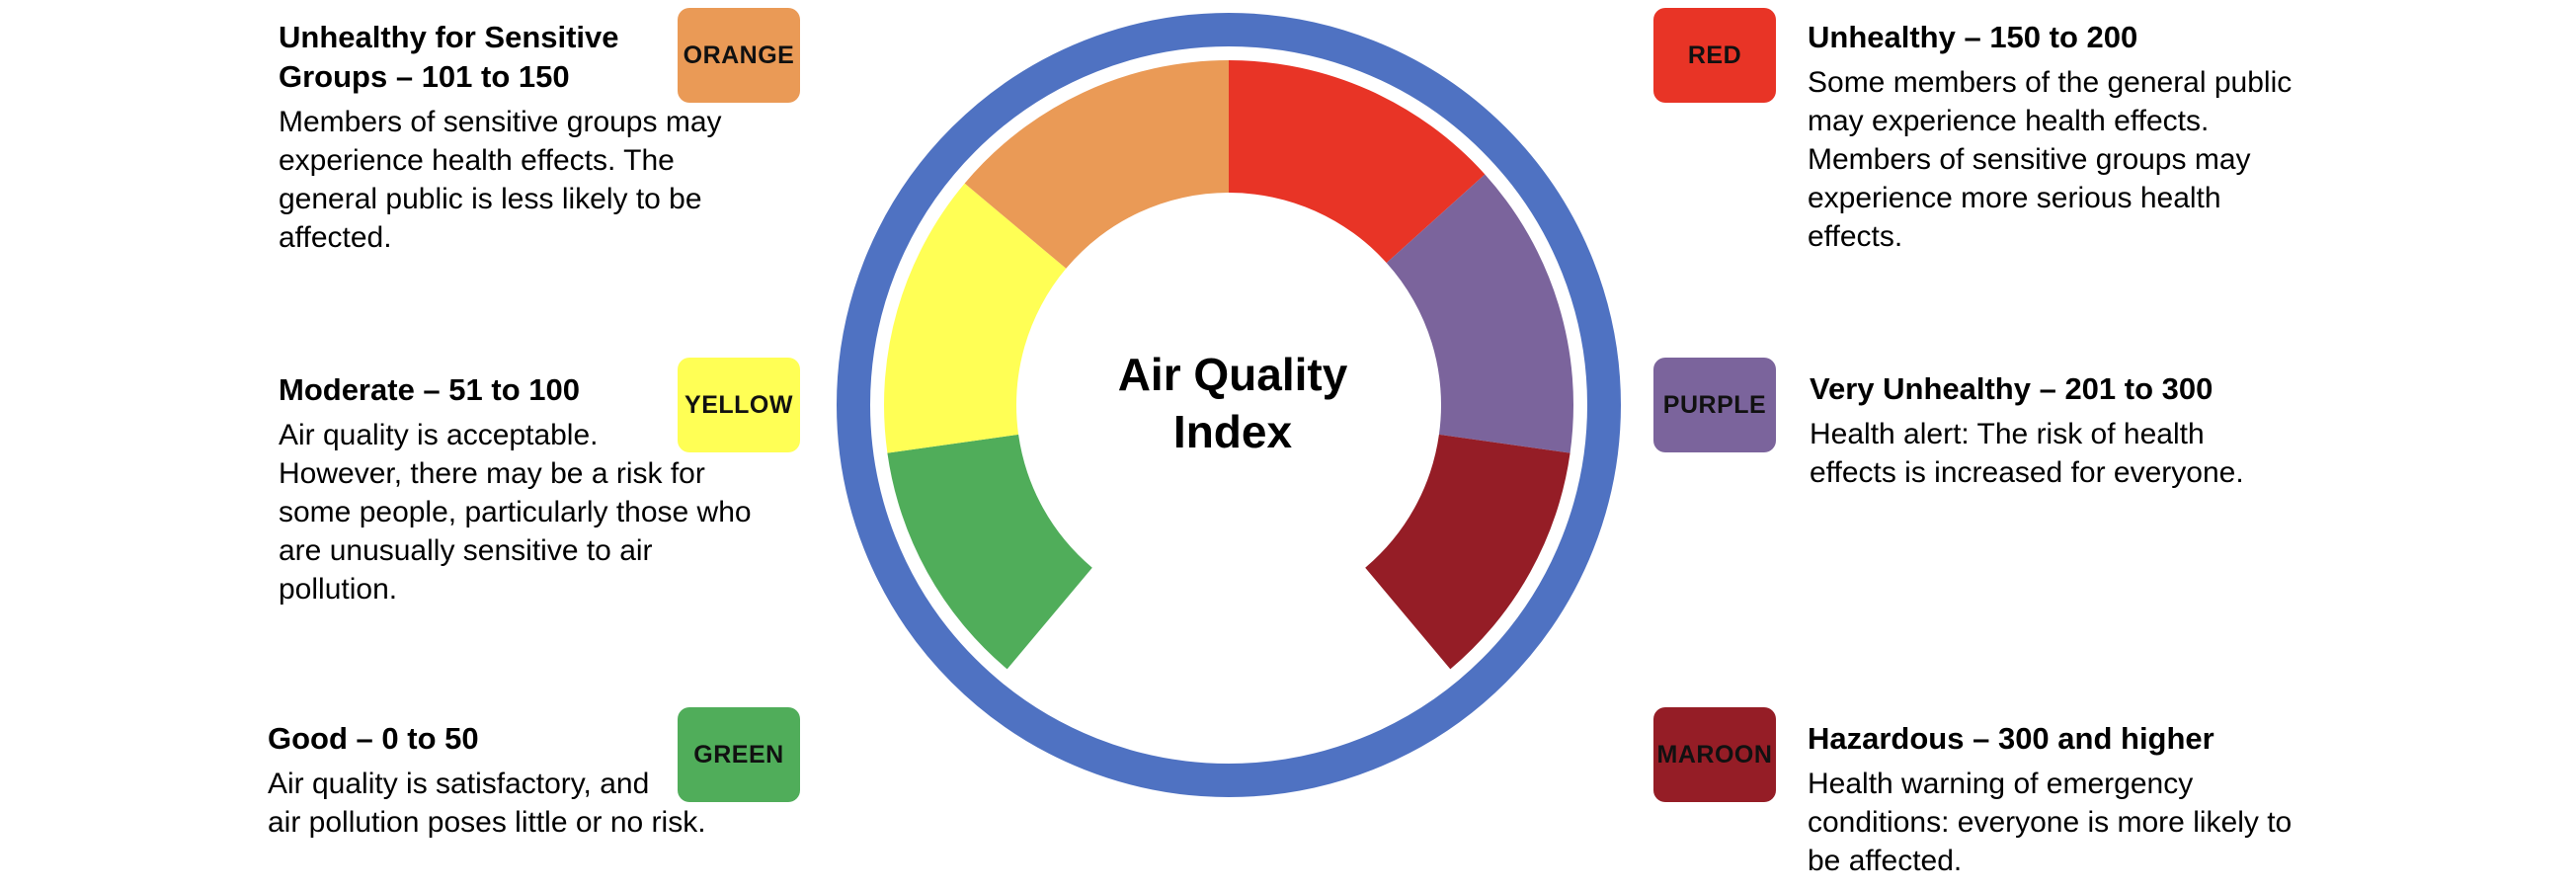  I want to click on green-badge-label: GREEN, so click(738, 755).